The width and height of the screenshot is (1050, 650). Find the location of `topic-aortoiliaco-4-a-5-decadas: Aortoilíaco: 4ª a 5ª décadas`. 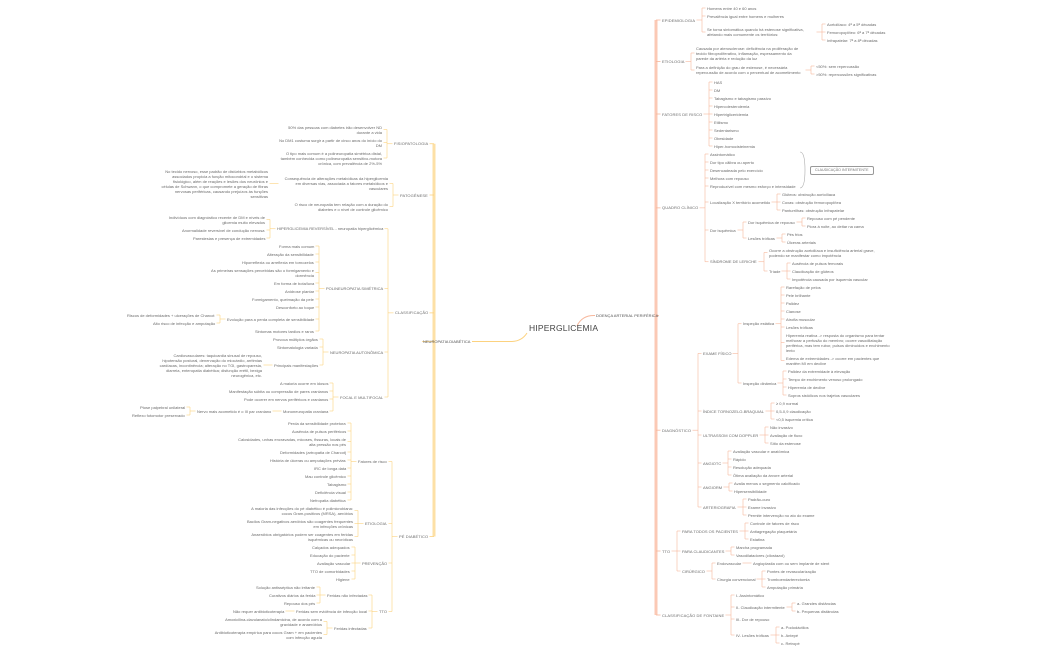

topic-aortoiliaco-4-a-5-decadas: Aortoilíaco: 4ª a 5ª décadas is located at coordinates (852, 24).